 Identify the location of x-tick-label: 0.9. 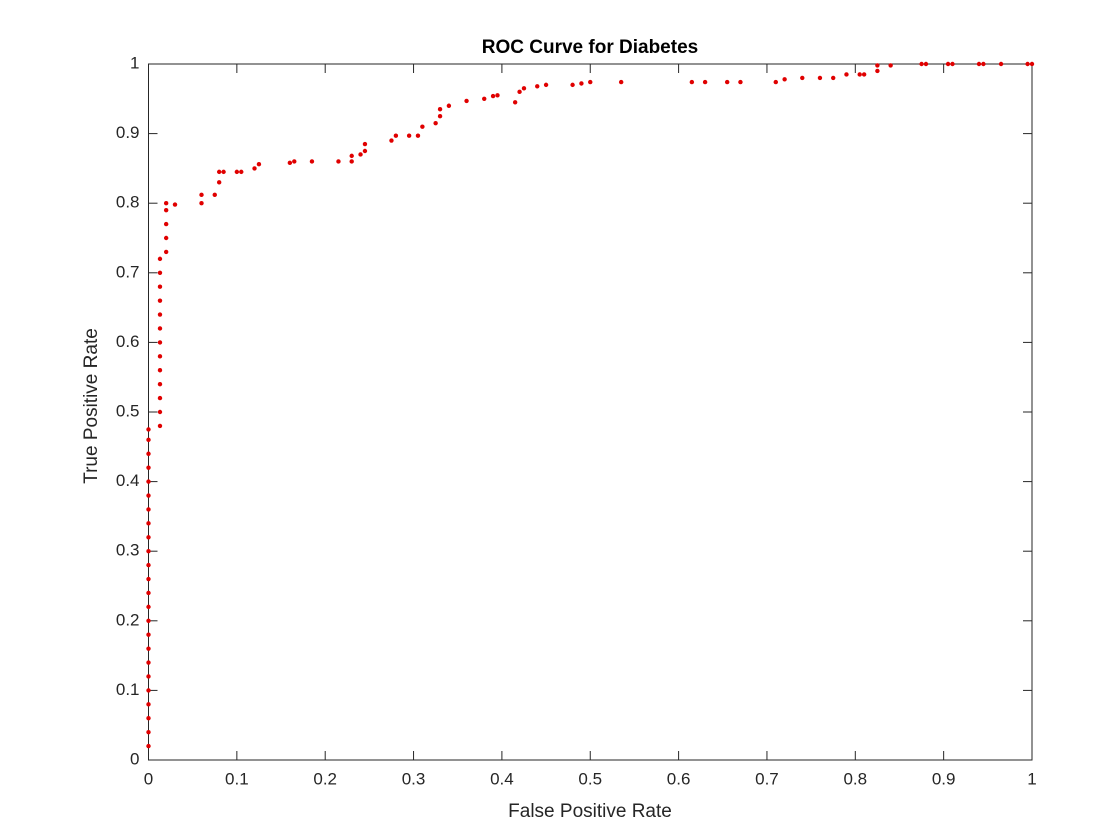
(944, 778).